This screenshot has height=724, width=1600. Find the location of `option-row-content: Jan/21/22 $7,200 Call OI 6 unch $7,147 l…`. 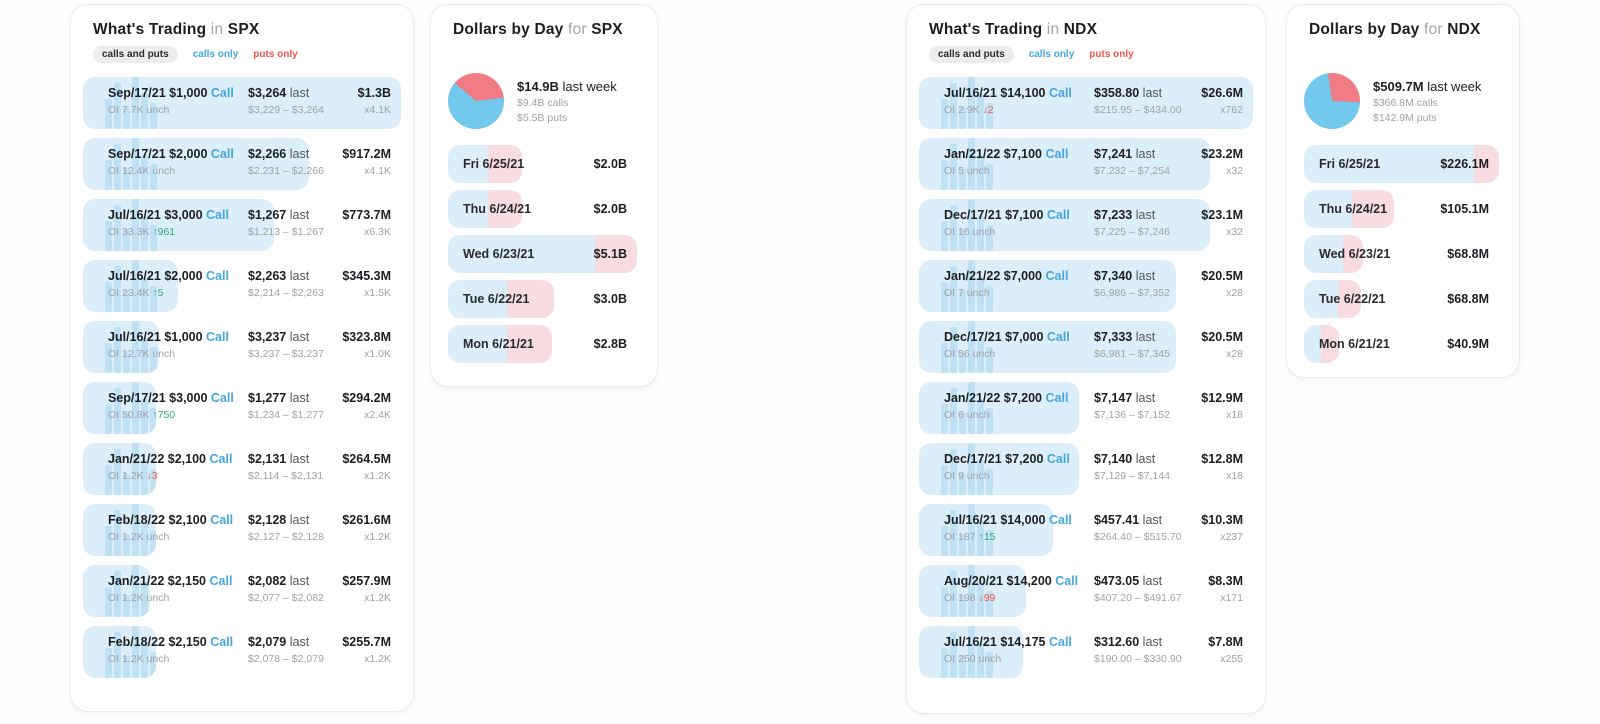

option-row-content: Jan/21/22 $7,200 Call OI 6 unch $7,147 l… is located at coordinates (1086, 401).